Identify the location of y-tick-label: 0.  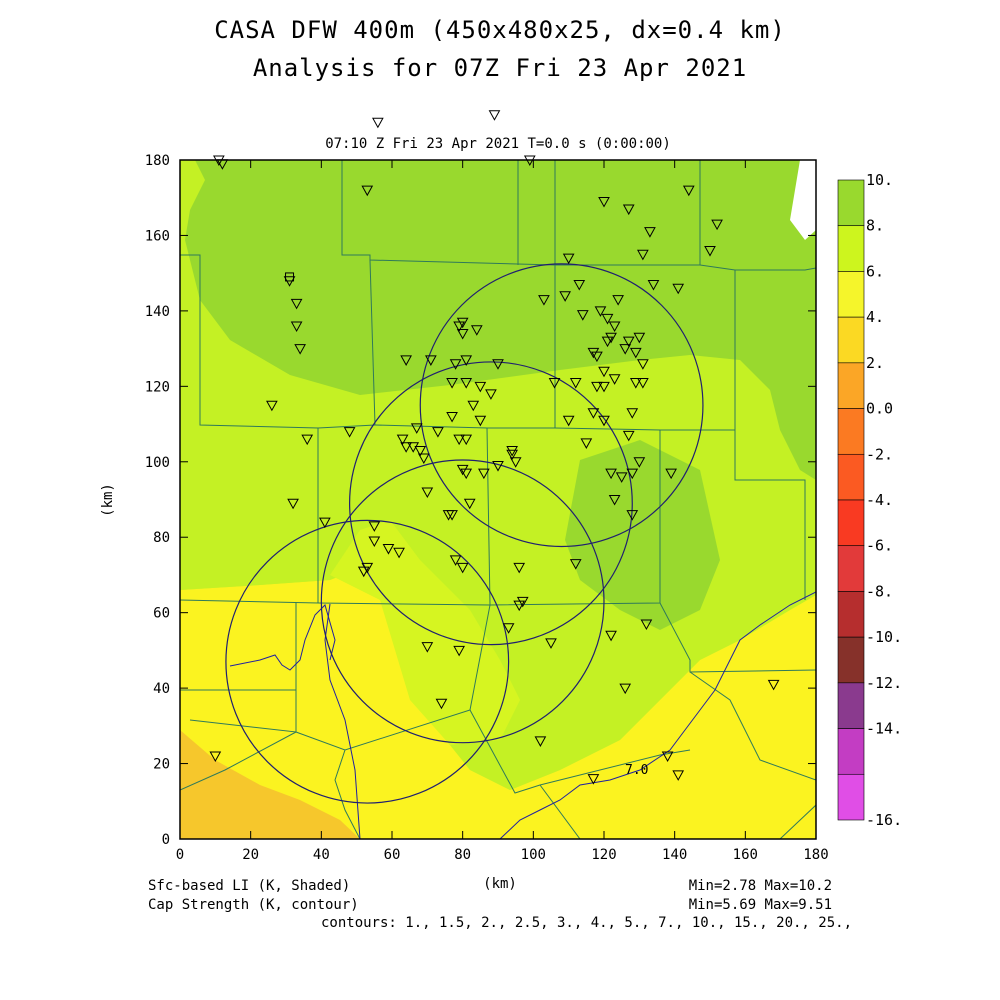
(166, 840).